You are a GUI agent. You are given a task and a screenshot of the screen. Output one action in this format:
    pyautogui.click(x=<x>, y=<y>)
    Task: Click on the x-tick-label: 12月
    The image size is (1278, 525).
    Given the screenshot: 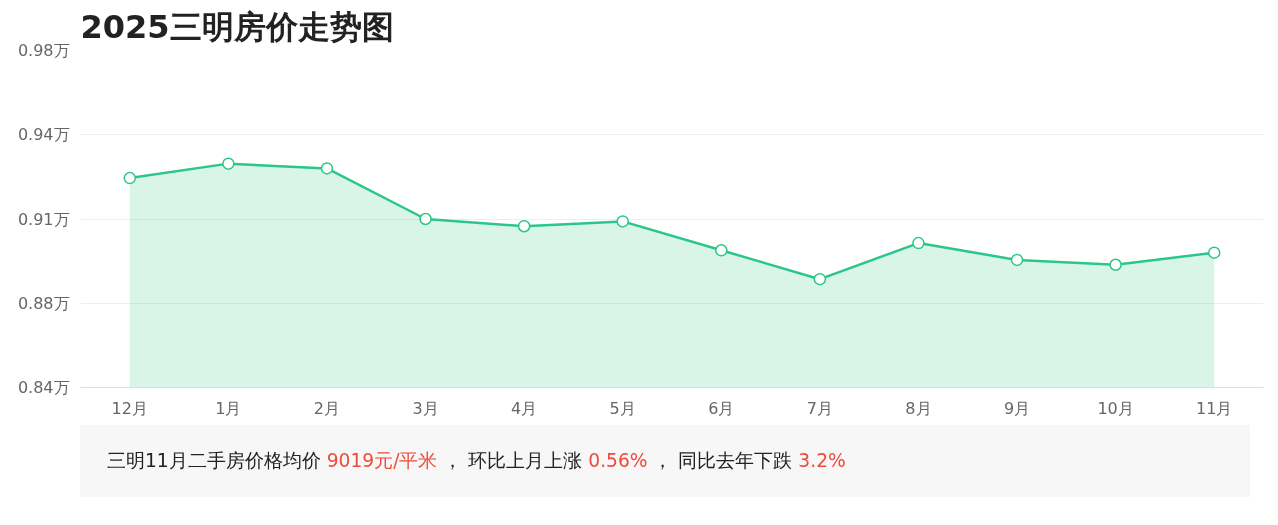 What is the action you would take?
    pyautogui.click(x=129, y=408)
    